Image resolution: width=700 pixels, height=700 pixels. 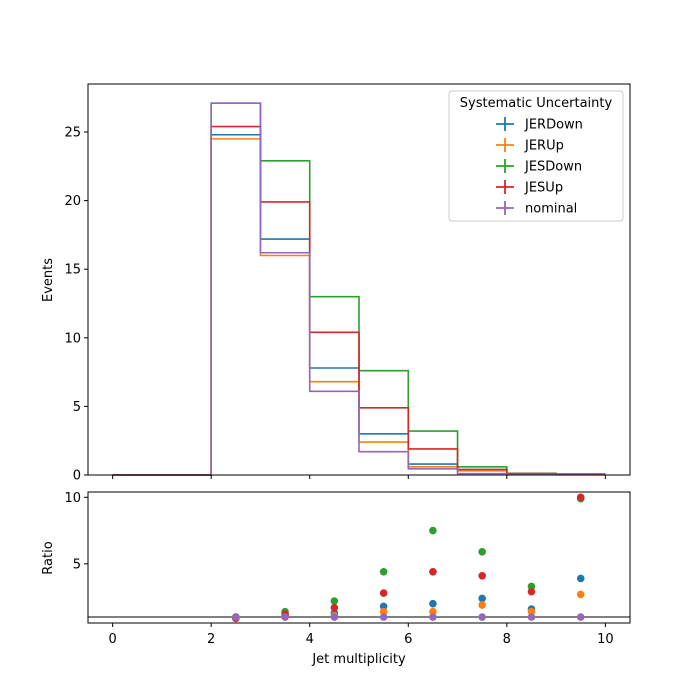 I want to click on main-y-tick-label: 0, so click(x=77, y=476).